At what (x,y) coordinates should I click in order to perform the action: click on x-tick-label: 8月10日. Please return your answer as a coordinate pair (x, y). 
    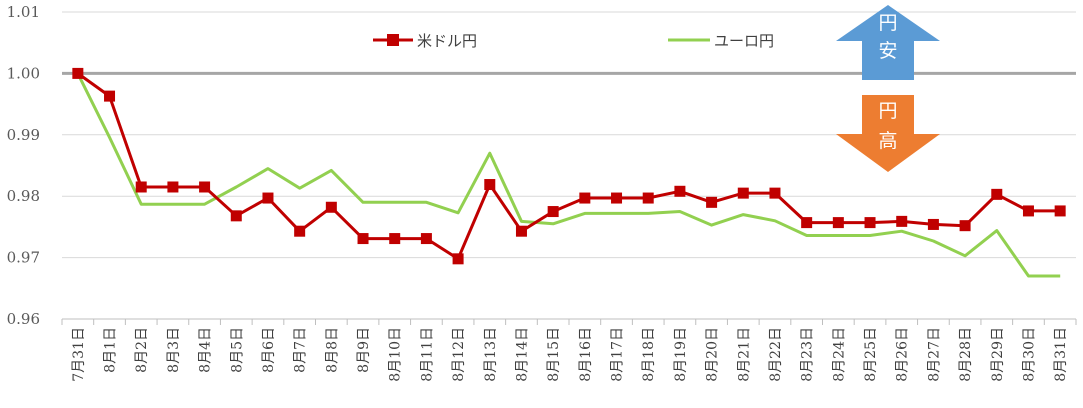
    Looking at the image, I should click on (396, 354).